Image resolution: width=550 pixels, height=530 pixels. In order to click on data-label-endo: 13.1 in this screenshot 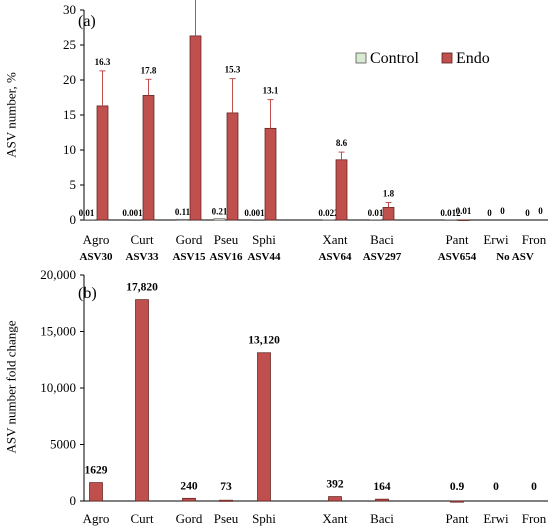, I will do `click(271, 91)`.